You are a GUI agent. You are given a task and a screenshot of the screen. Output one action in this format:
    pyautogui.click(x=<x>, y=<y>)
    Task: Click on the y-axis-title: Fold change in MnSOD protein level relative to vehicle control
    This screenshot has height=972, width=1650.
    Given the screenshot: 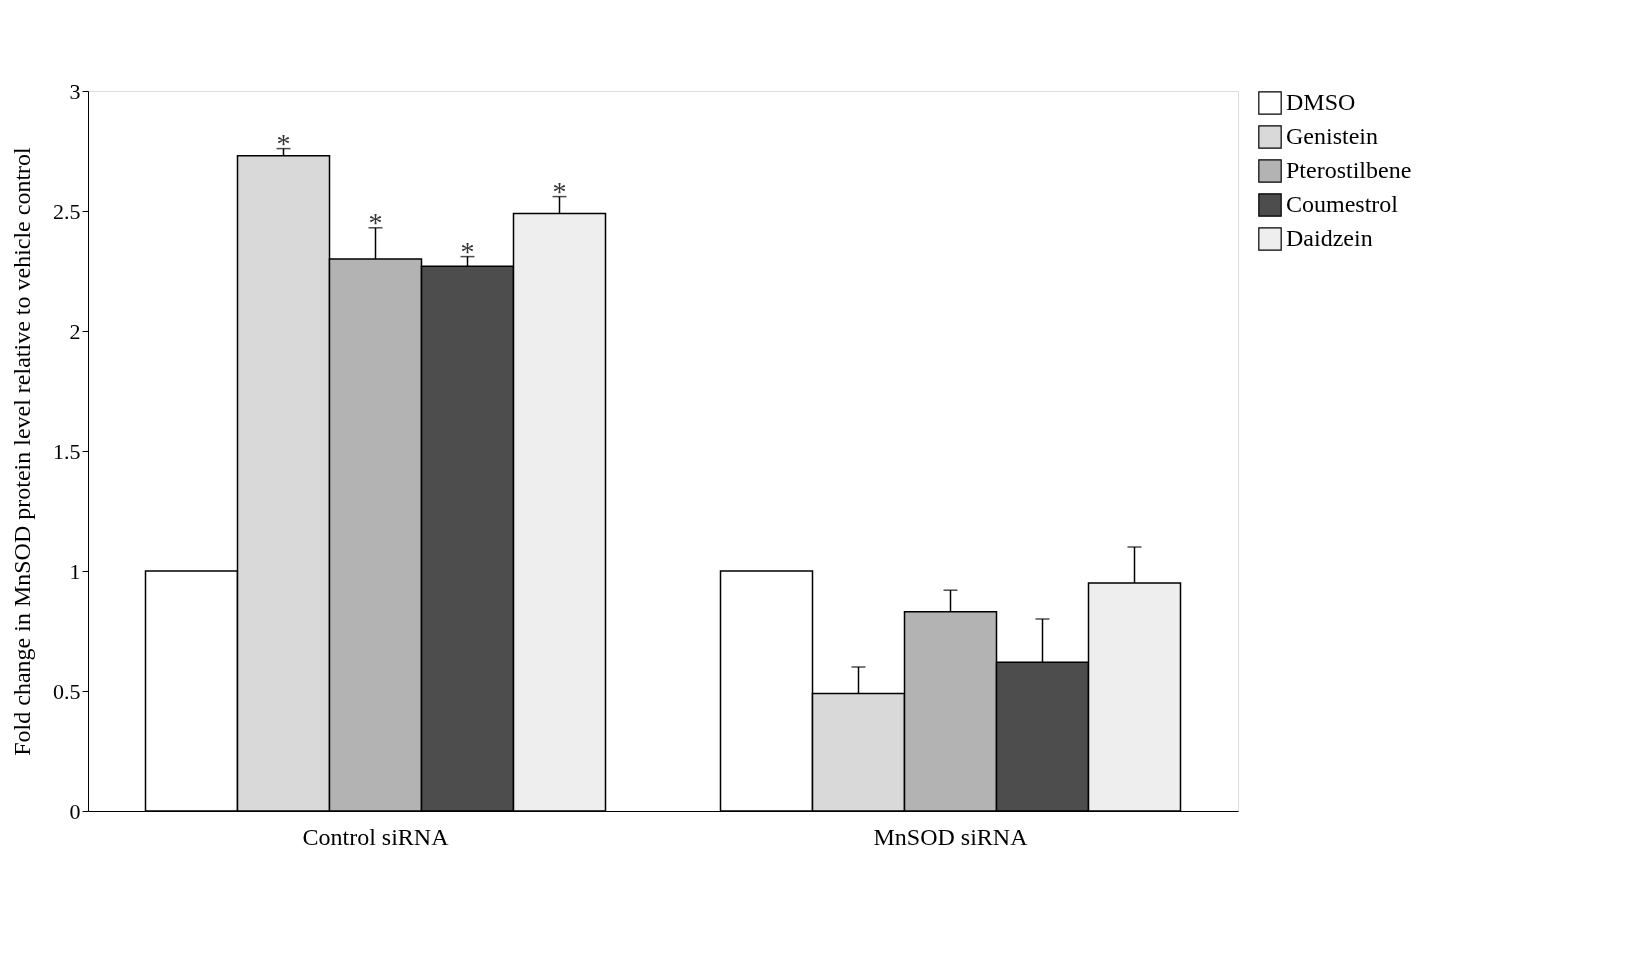 What is the action you would take?
    pyautogui.click(x=22, y=451)
    